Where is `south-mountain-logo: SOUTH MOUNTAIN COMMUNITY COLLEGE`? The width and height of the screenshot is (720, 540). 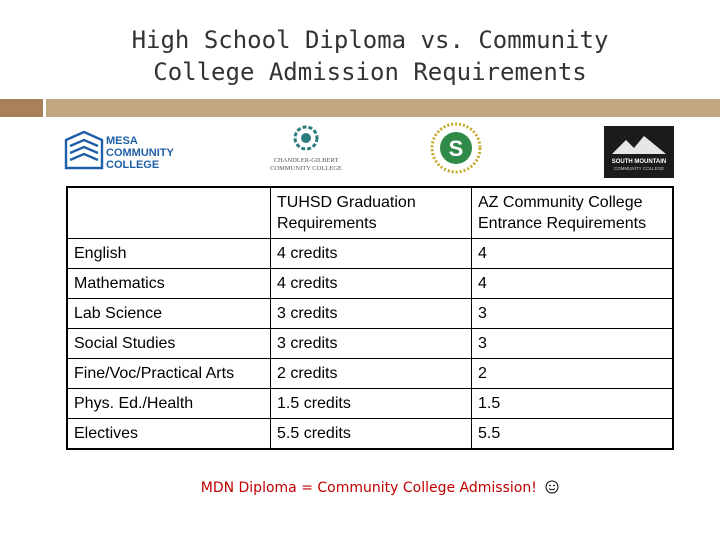 south-mountain-logo: SOUTH MOUNTAIN COMMUNITY COLLEGE is located at coordinates (639, 152).